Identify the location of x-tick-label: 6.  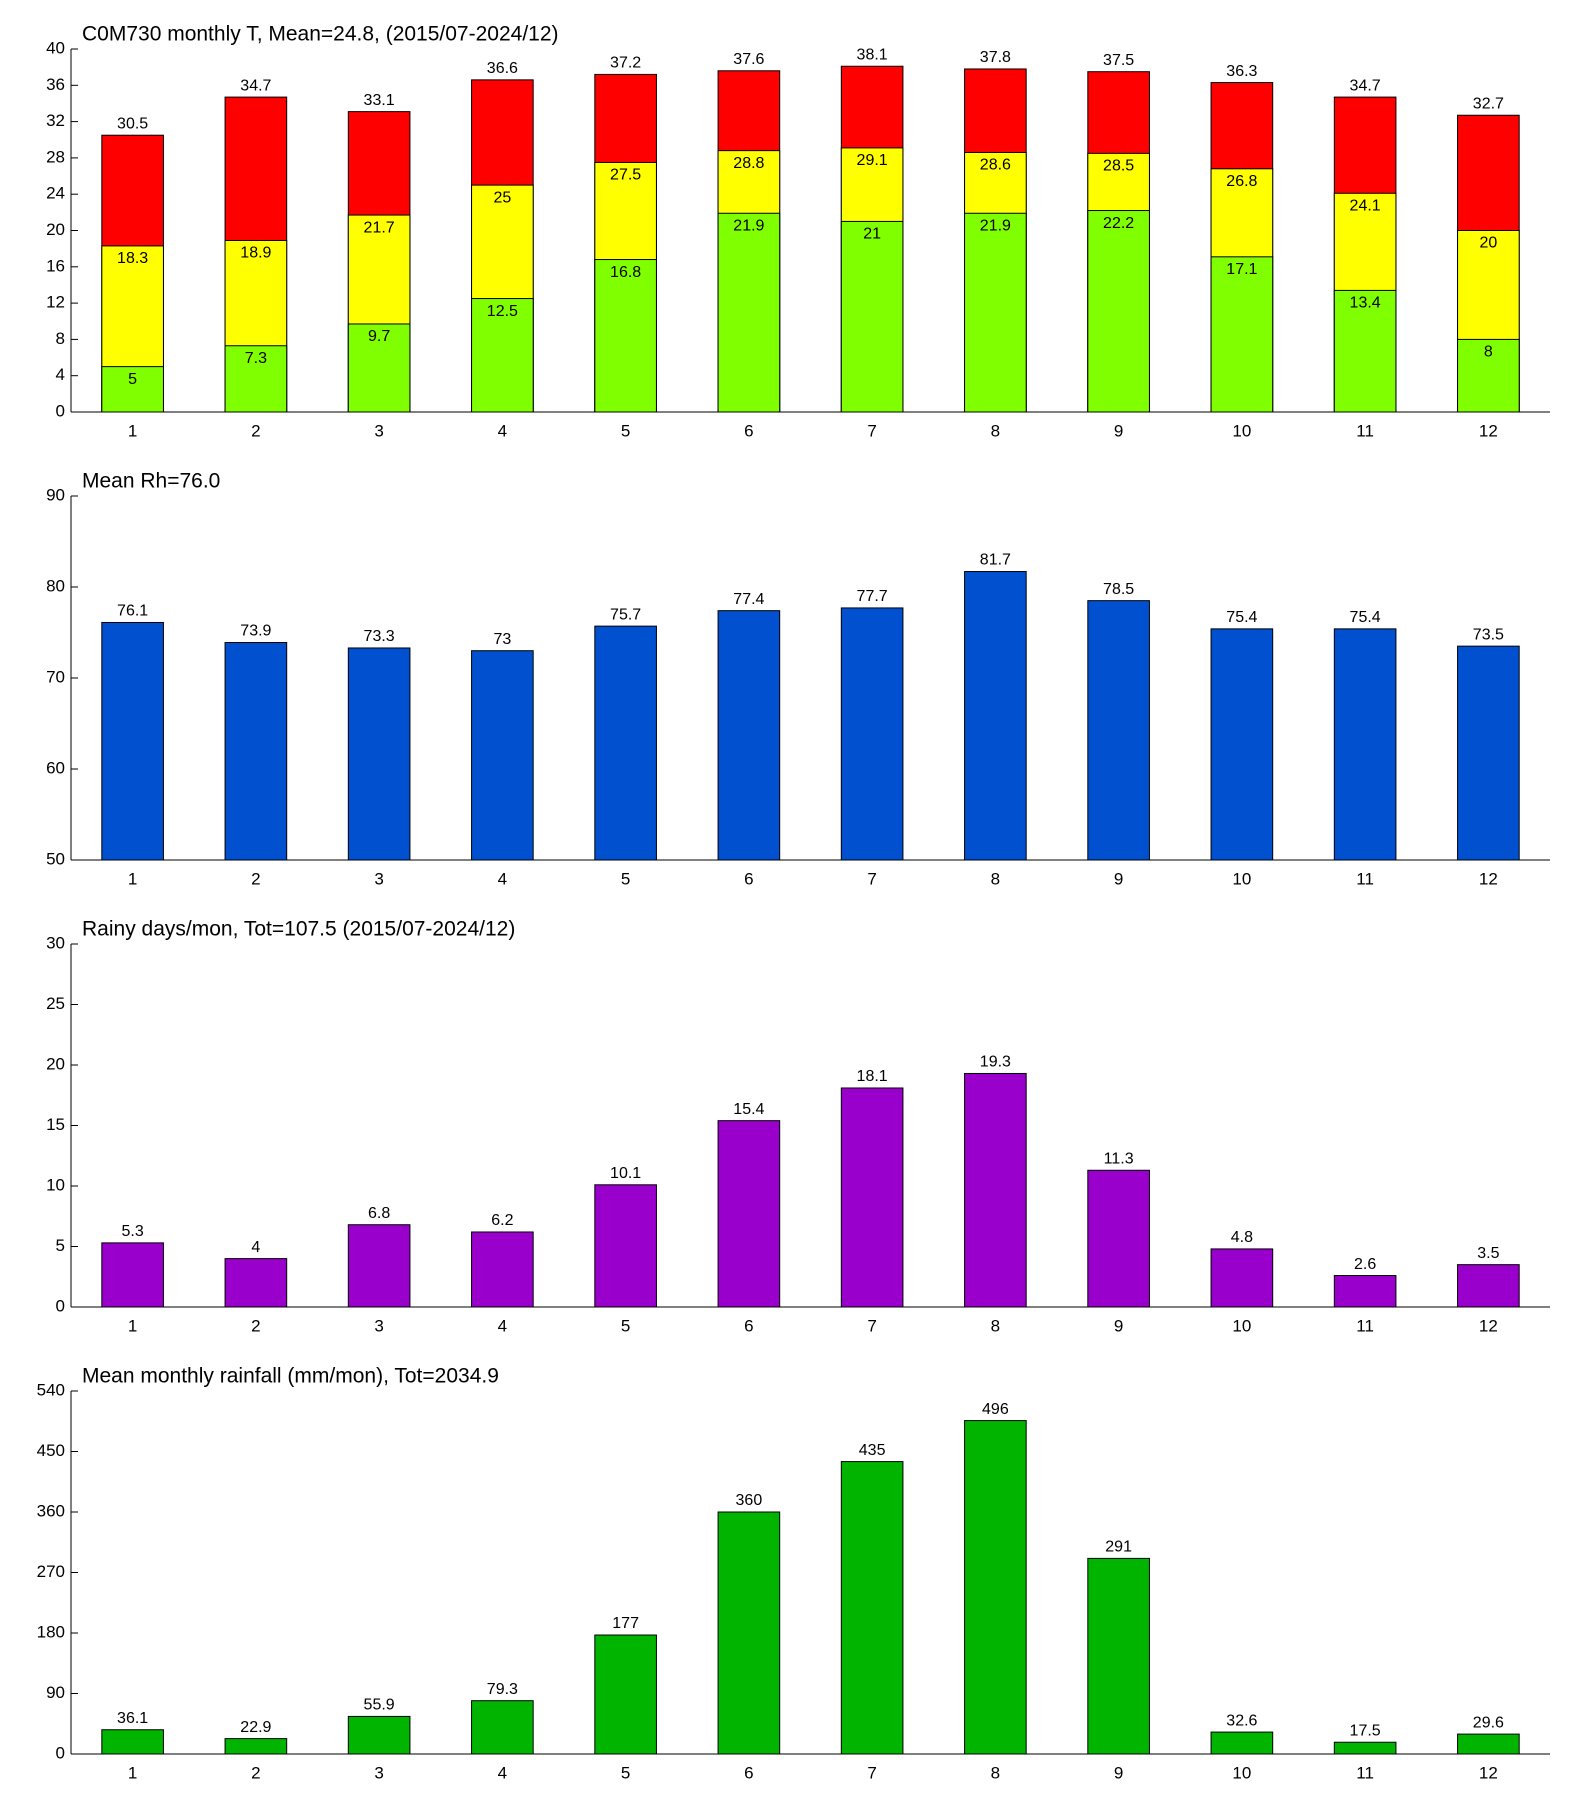
(748, 430).